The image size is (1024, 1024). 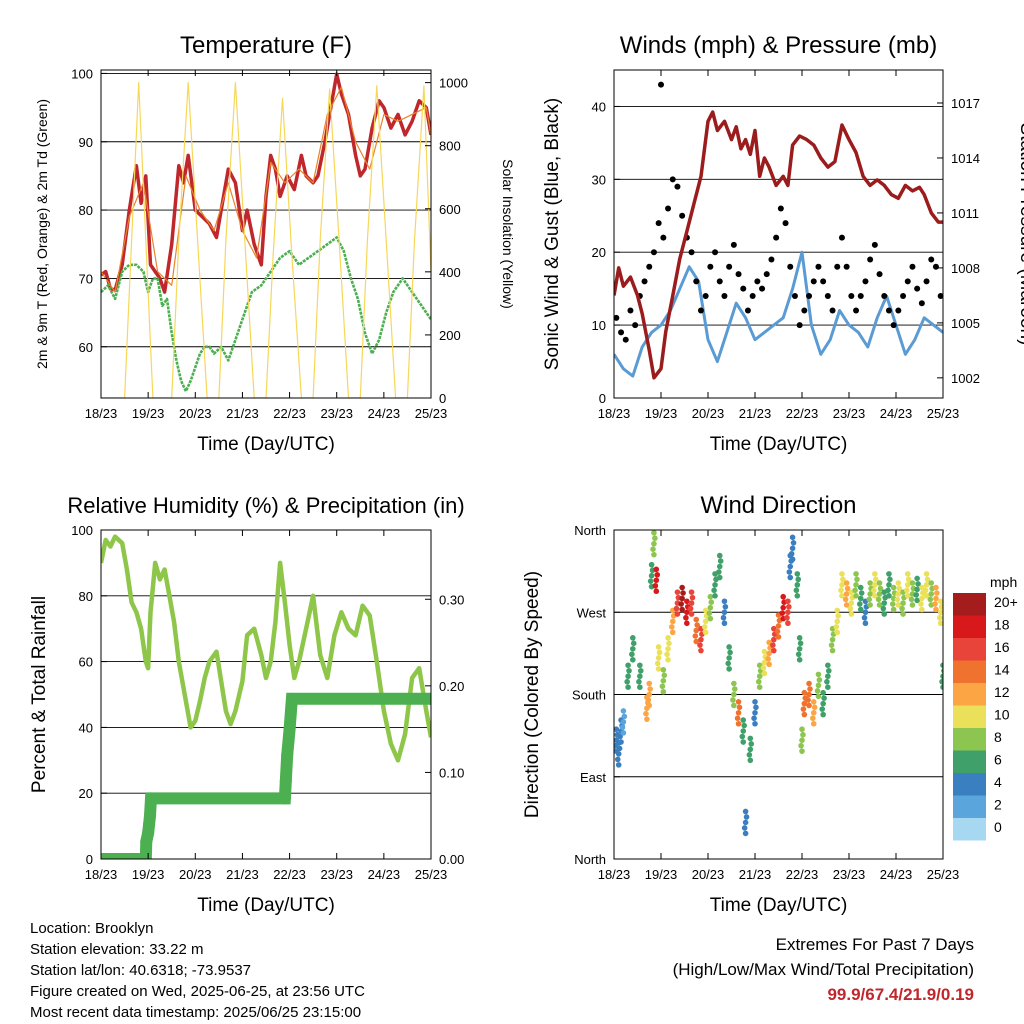 What do you see at coordinates (969, 626) in the screenshot?
I see `colorbar-swatch` at bounding box center [969, 626].